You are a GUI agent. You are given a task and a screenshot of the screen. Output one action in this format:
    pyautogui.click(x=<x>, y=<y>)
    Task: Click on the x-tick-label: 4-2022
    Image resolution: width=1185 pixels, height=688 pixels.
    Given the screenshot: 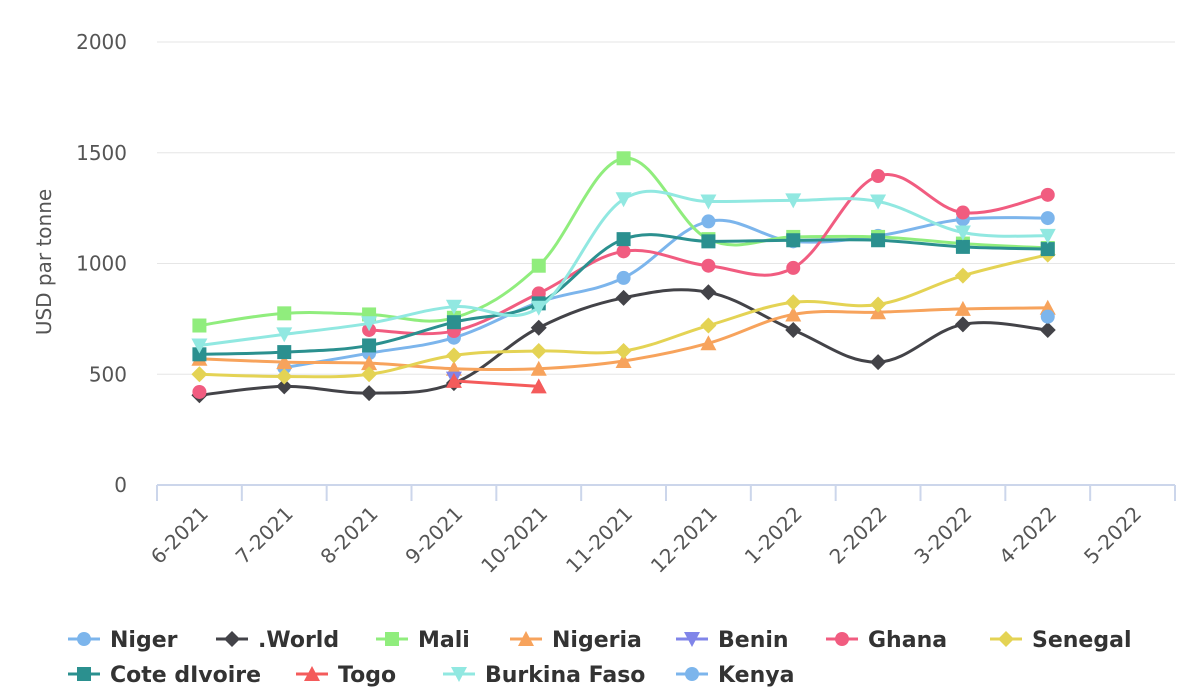 What is the action you would take?
    pyautogui.click(x=1027, y=535)
    